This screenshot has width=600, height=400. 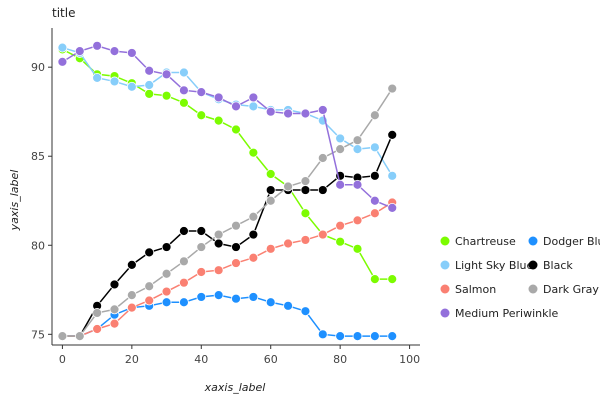 What do you see at coordinates (62, 359) in the screenshot?
I see `x-tick-label: 0` at bounding box center [62, 359].